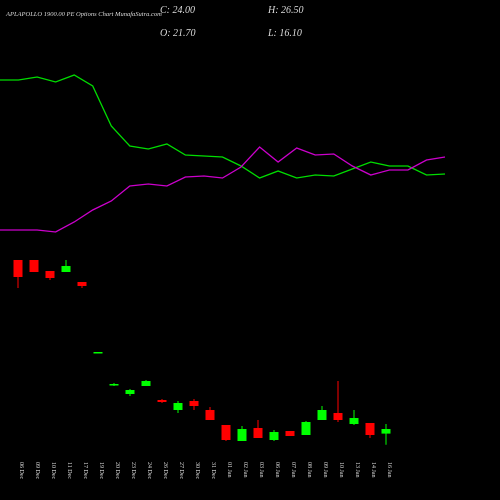  Describe the element at coordinates (284, 33) in the screenshot. I see `low-label: L: 16.10` at that location.